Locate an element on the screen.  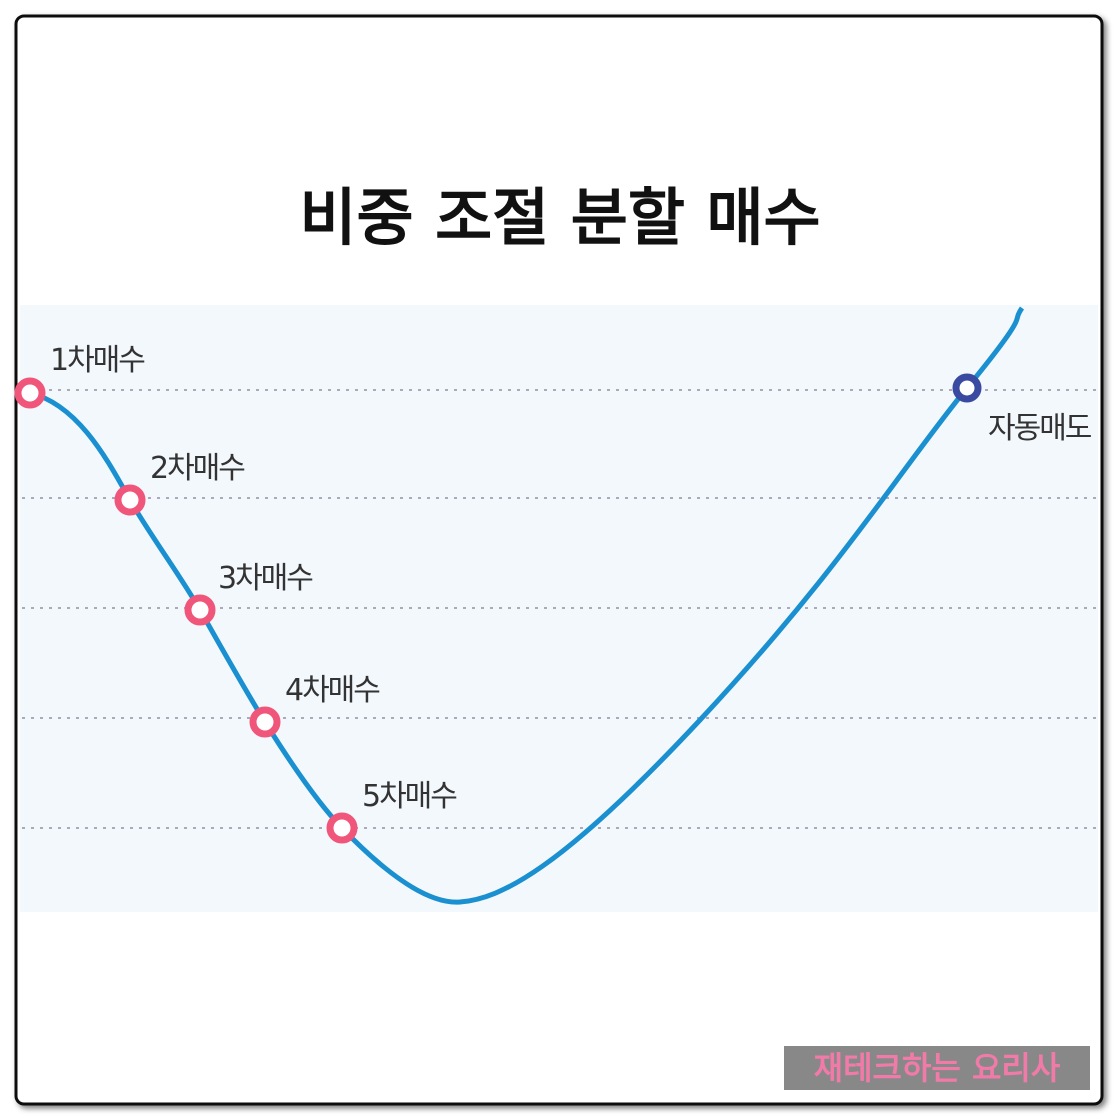
node-label: 5차매수 is located at coordinates (409, 796).